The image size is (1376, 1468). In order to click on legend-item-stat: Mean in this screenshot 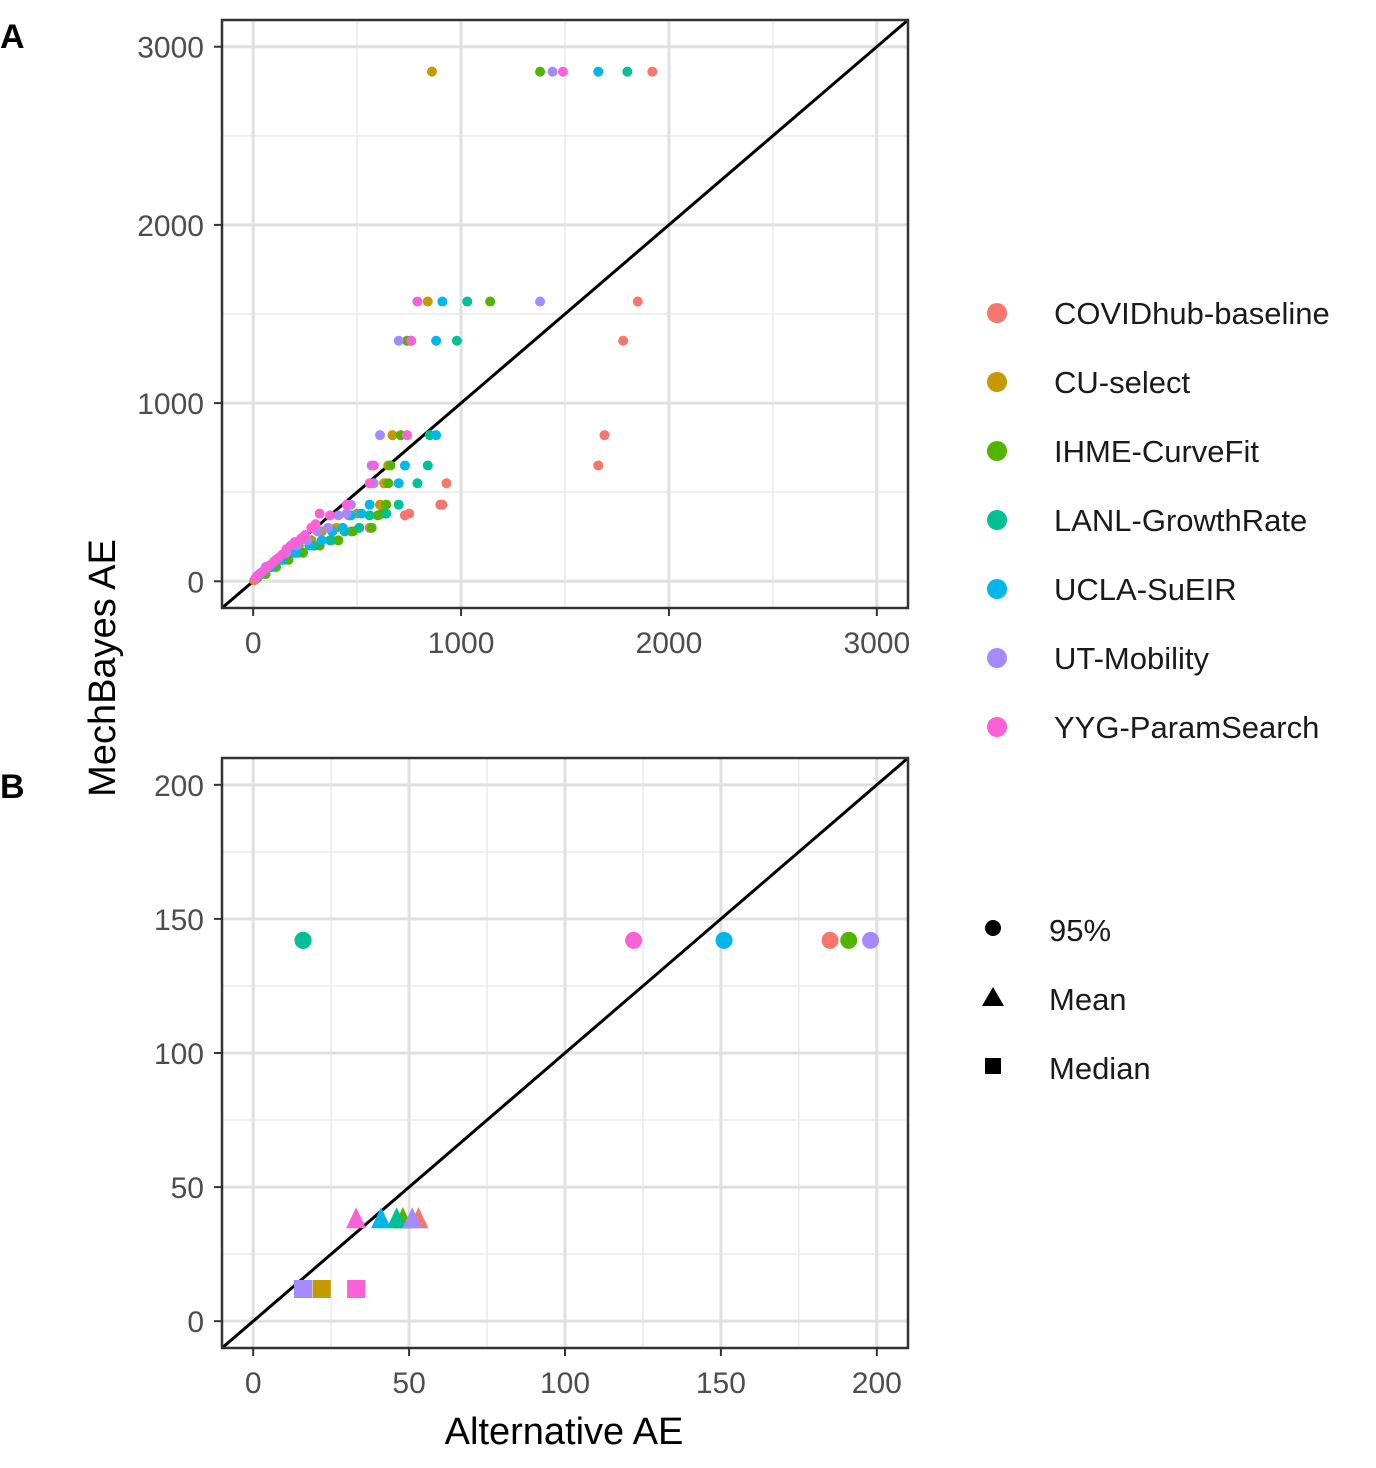, I will do `click(1054, 999)`.